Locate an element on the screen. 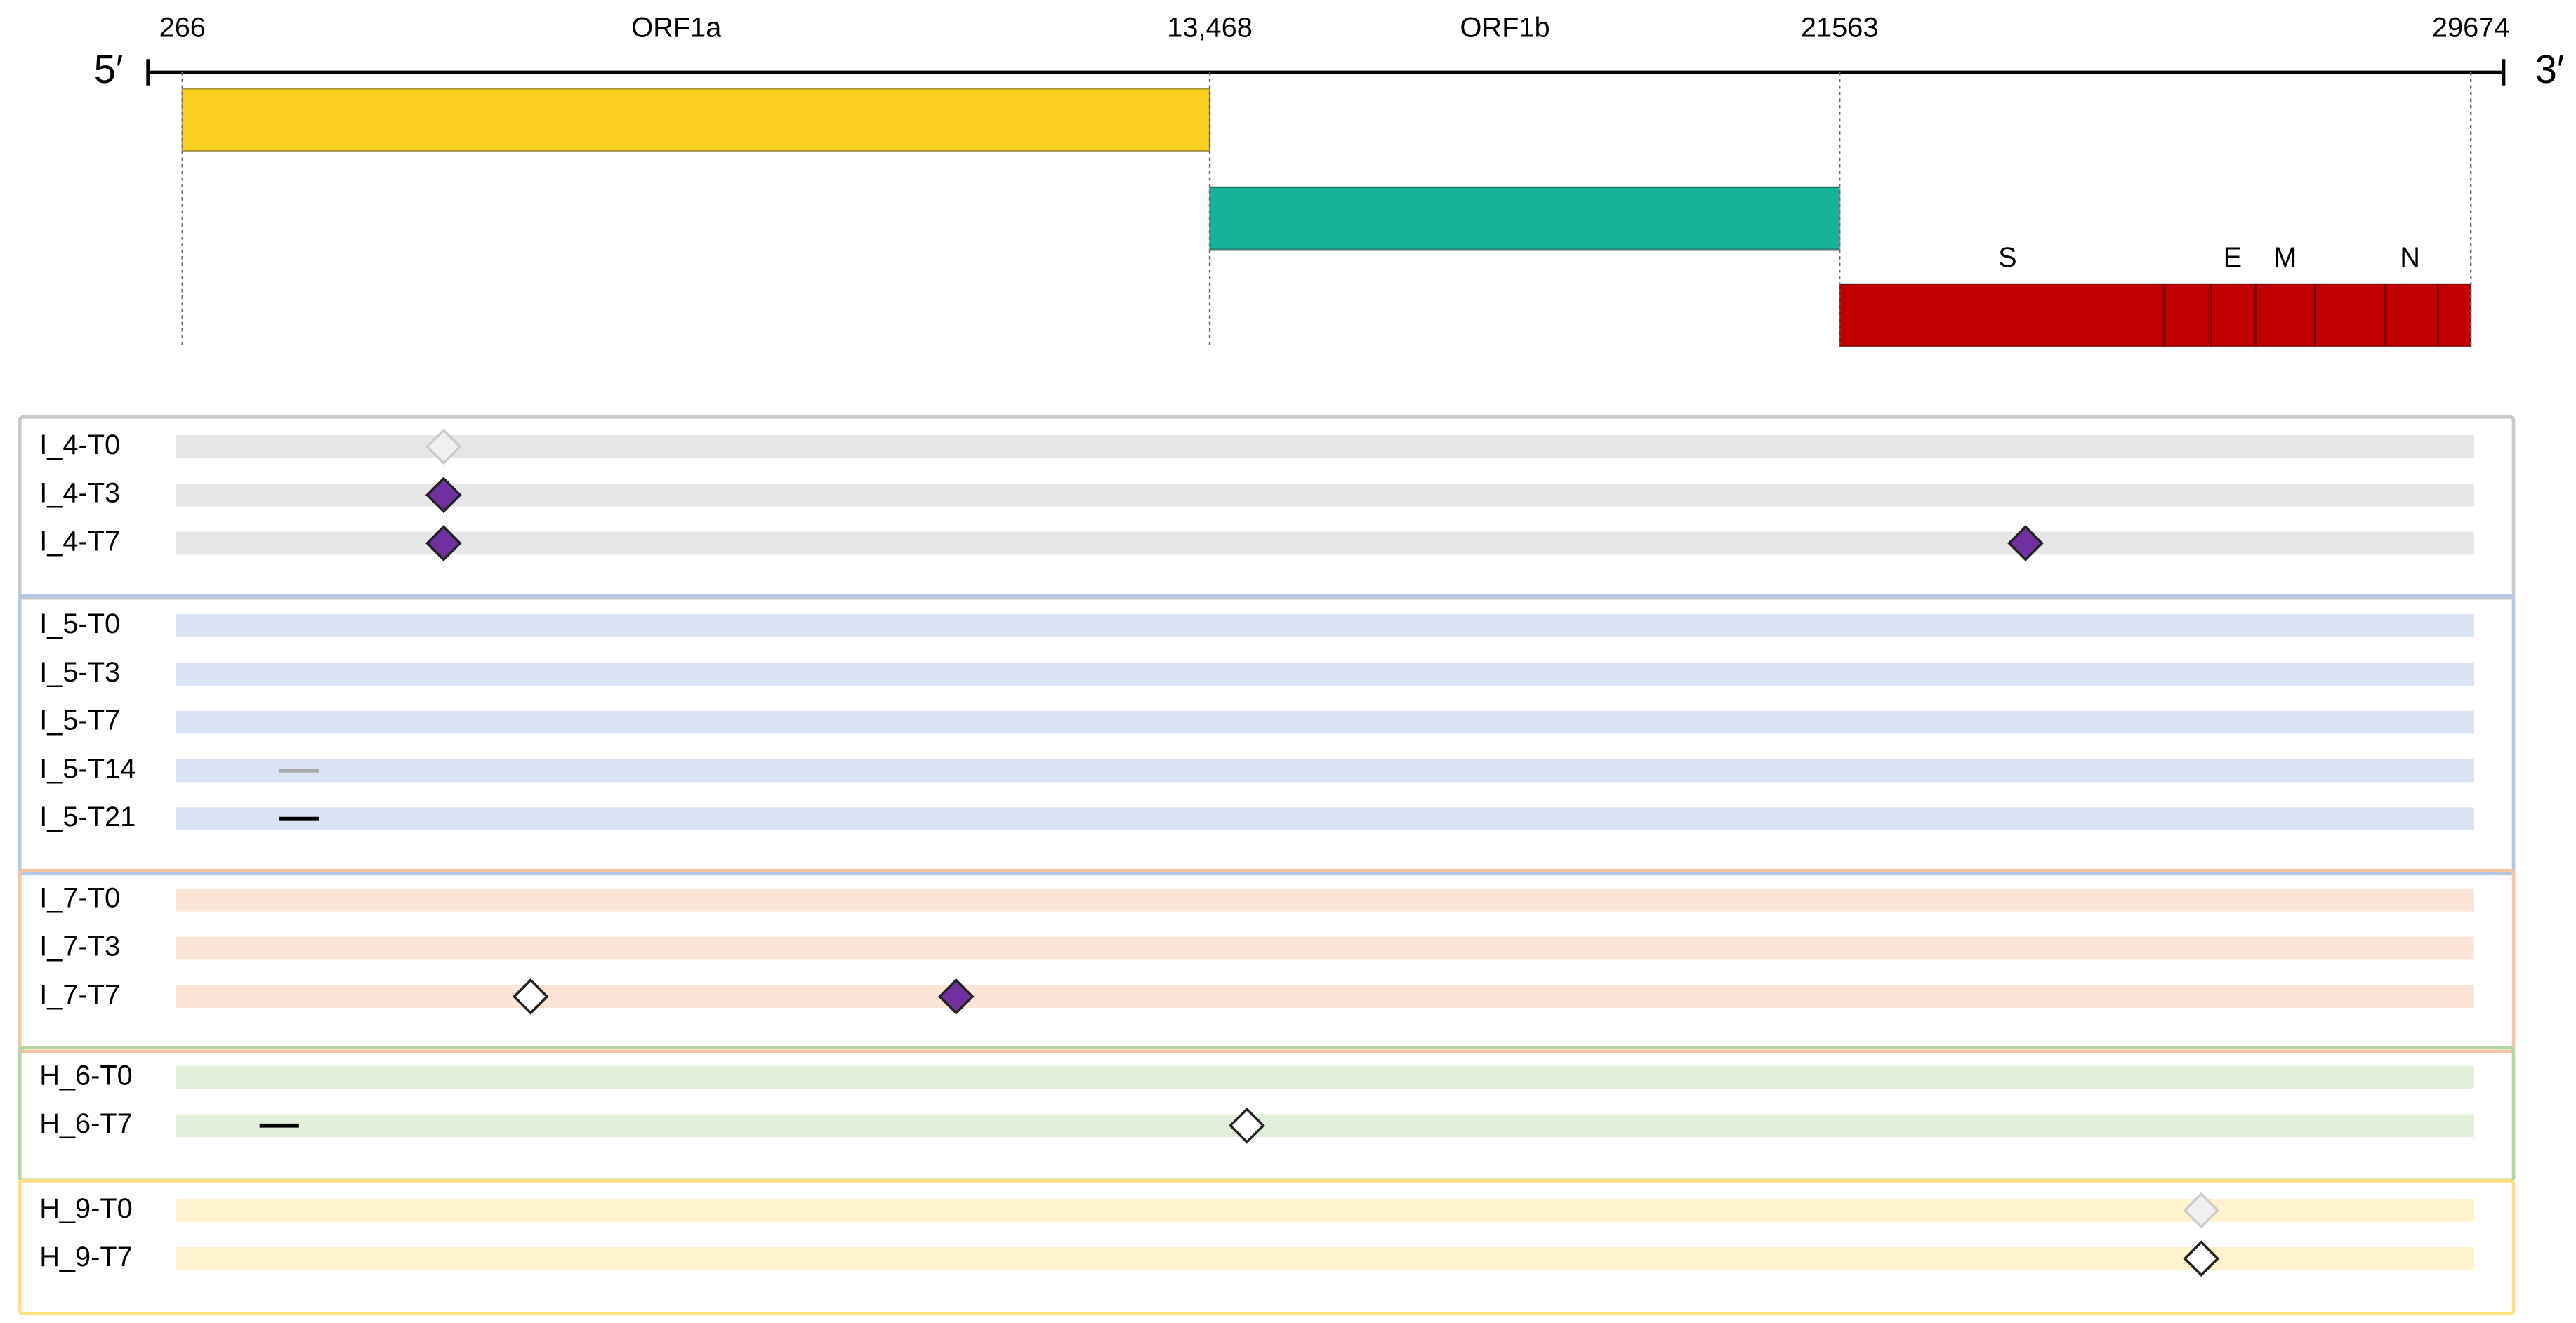 The width and height of the screenshot is (2576, 1323). sample-label: H_6-T7 is located at coordinates (86, 1123).